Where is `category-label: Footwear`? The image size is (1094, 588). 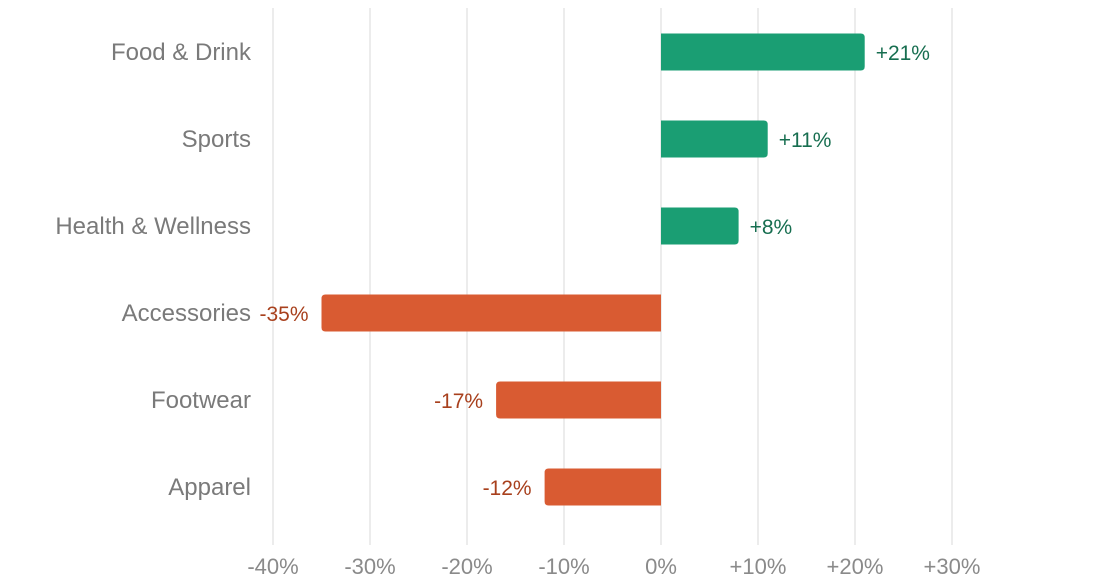 category-label: Footwear is located at coordinates (201, 400).